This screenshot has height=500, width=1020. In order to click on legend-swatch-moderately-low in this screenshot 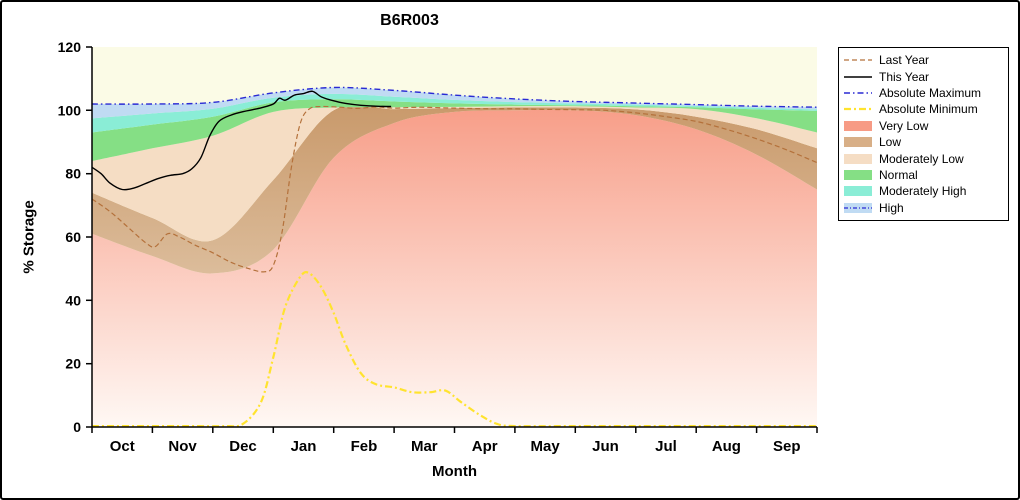, I will do `click(859, 159)`.